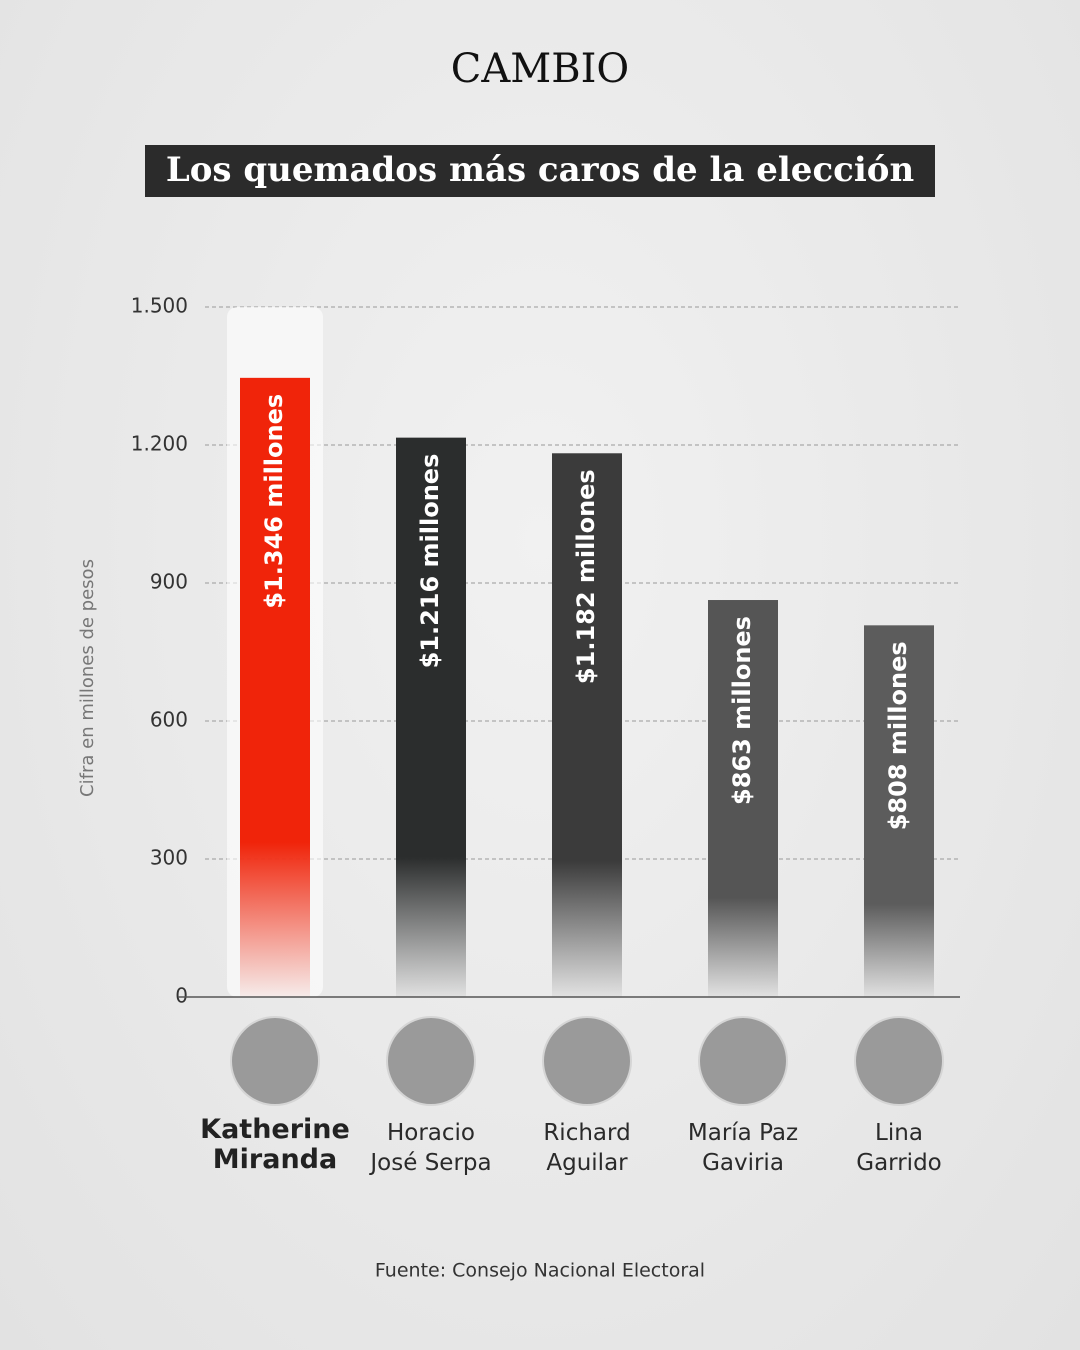  What do you see at coordinates (159, 306) in the screenshot?
I see `y-tick-label: 1.500` at bounding box center [159, 306].